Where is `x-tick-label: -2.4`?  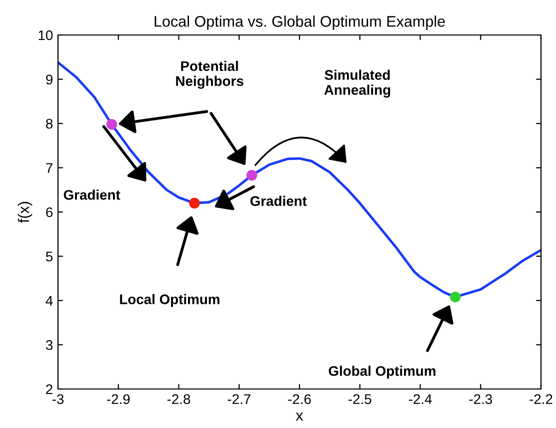 x-tick-label: -2.4 is located at coordinates (420, 399).